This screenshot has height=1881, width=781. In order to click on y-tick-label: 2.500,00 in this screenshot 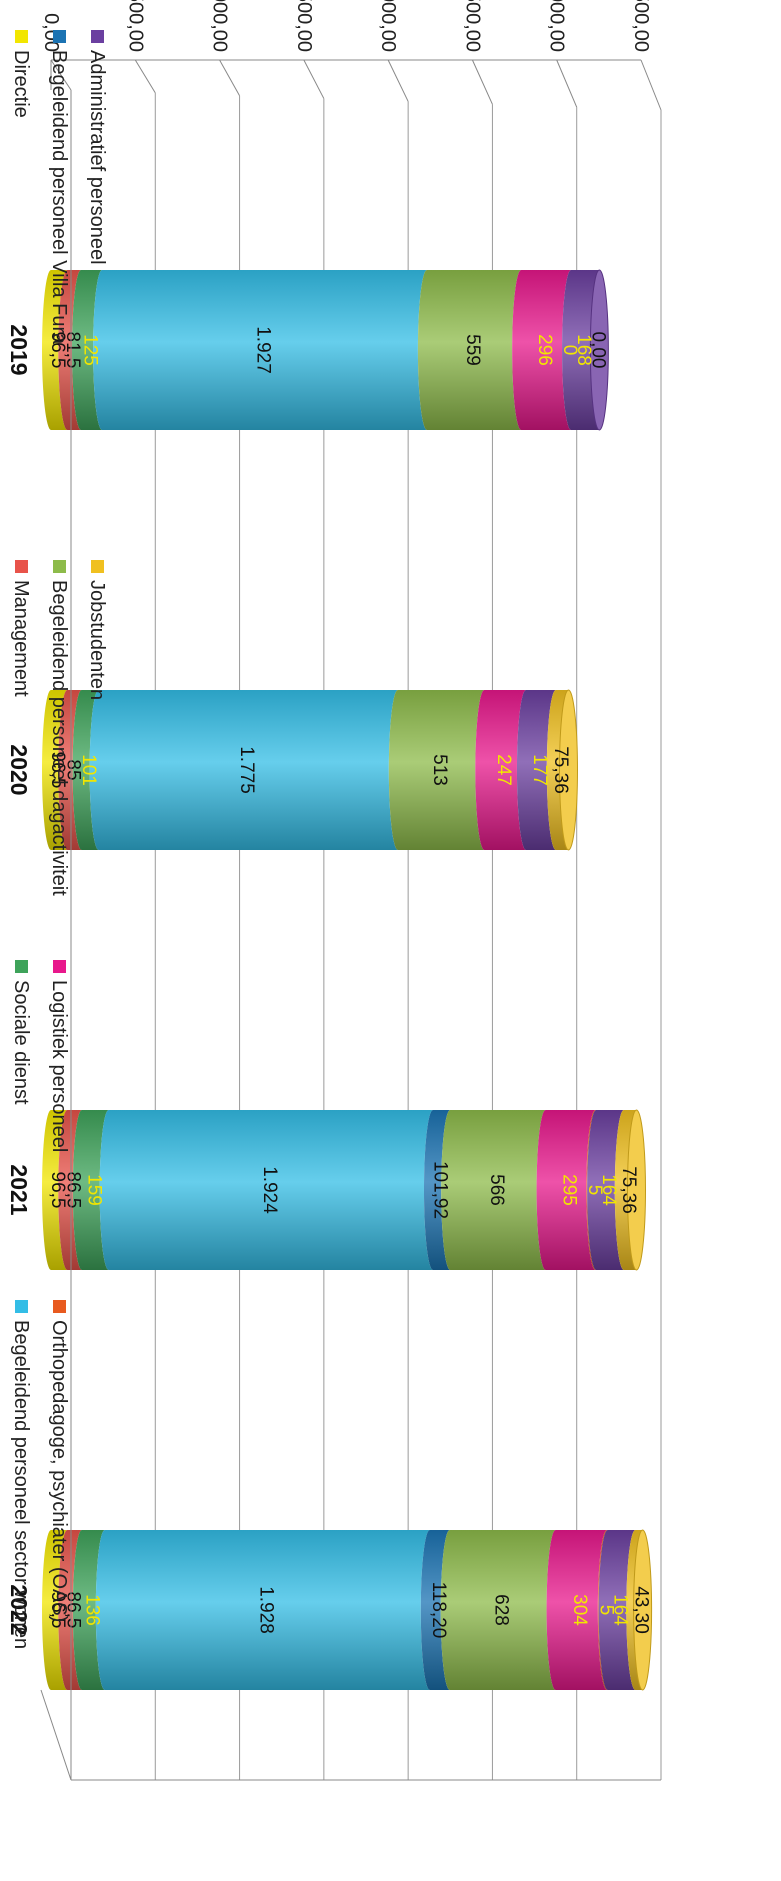, I will do `click(472, 26)`.